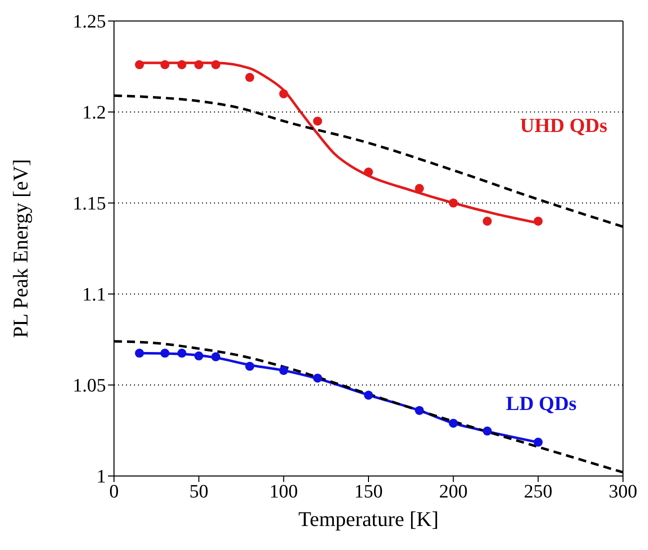 The width and height of the screenshot is (648, 550). What do you see at coordinates (538, 491) in the screenshot?
I see `x-tick-label: 250` at bounding box center [538, 491].